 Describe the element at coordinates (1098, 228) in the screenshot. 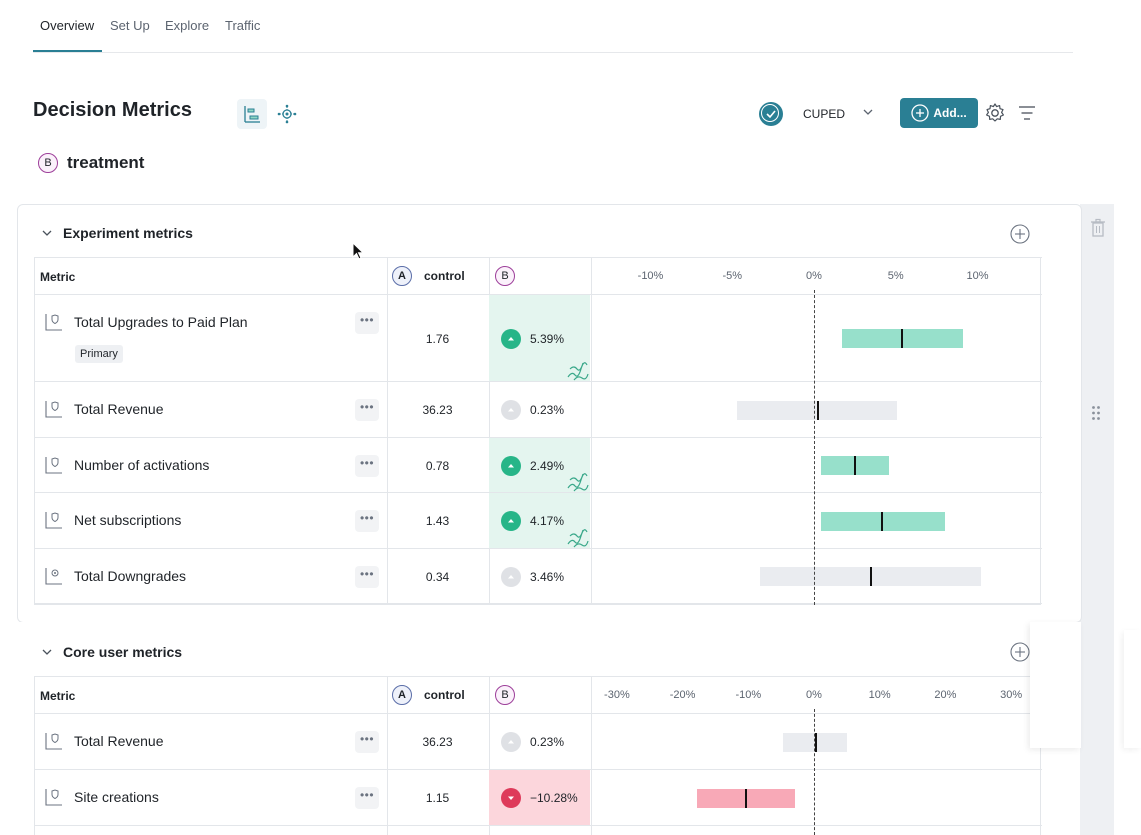

I see `trash-icon` at that location.